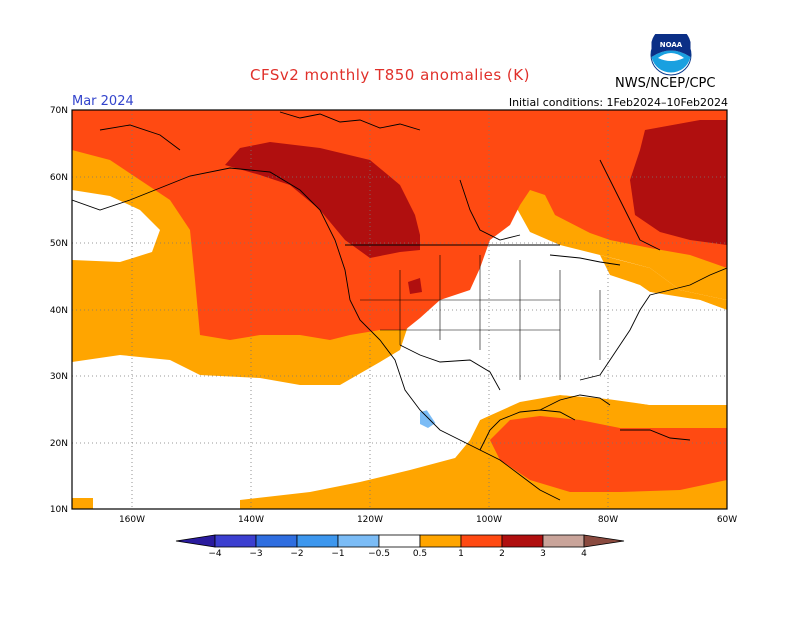 The width and height of the screenshot is (800, 618). I want to click on colorbar, so click(400, 541).